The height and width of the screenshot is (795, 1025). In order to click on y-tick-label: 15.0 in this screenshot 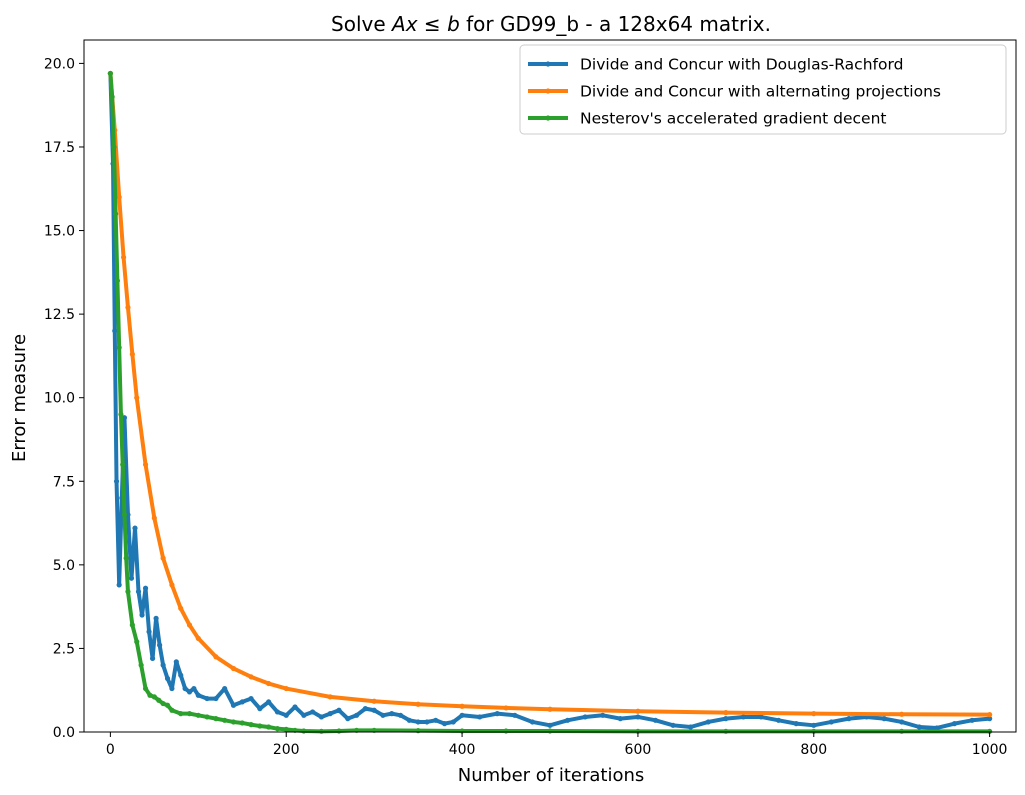, I will do `click(59, 232)`.